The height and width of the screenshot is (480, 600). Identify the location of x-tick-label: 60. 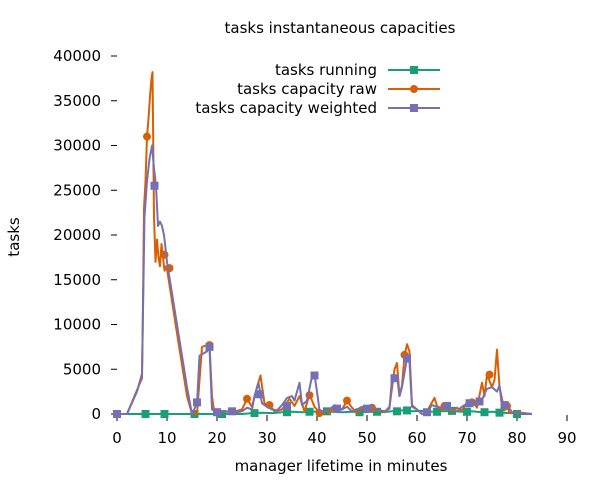
(416, 438).